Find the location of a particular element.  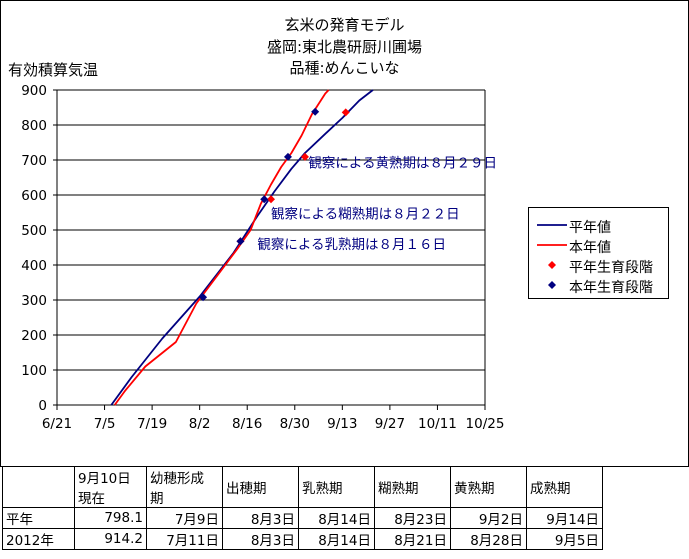

table-header-cell: 幼穂形成期 is located at coordinates (184, 487).